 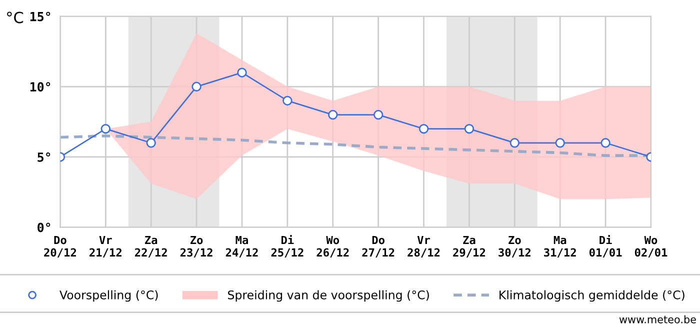 What do you see at coordinates (44, 157) in the screenshot?
I see `y-tick-label: 5°` at bounding box center [44, 157].